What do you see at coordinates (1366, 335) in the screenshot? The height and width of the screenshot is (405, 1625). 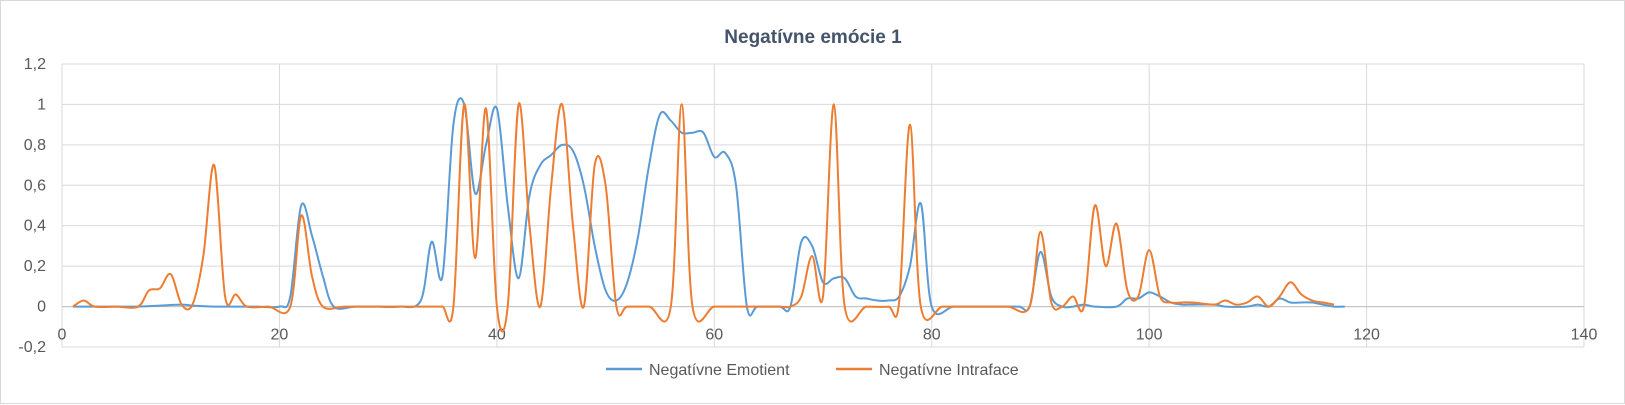 I see `x-tick-label: 120` at bounding box center [1366, 335].